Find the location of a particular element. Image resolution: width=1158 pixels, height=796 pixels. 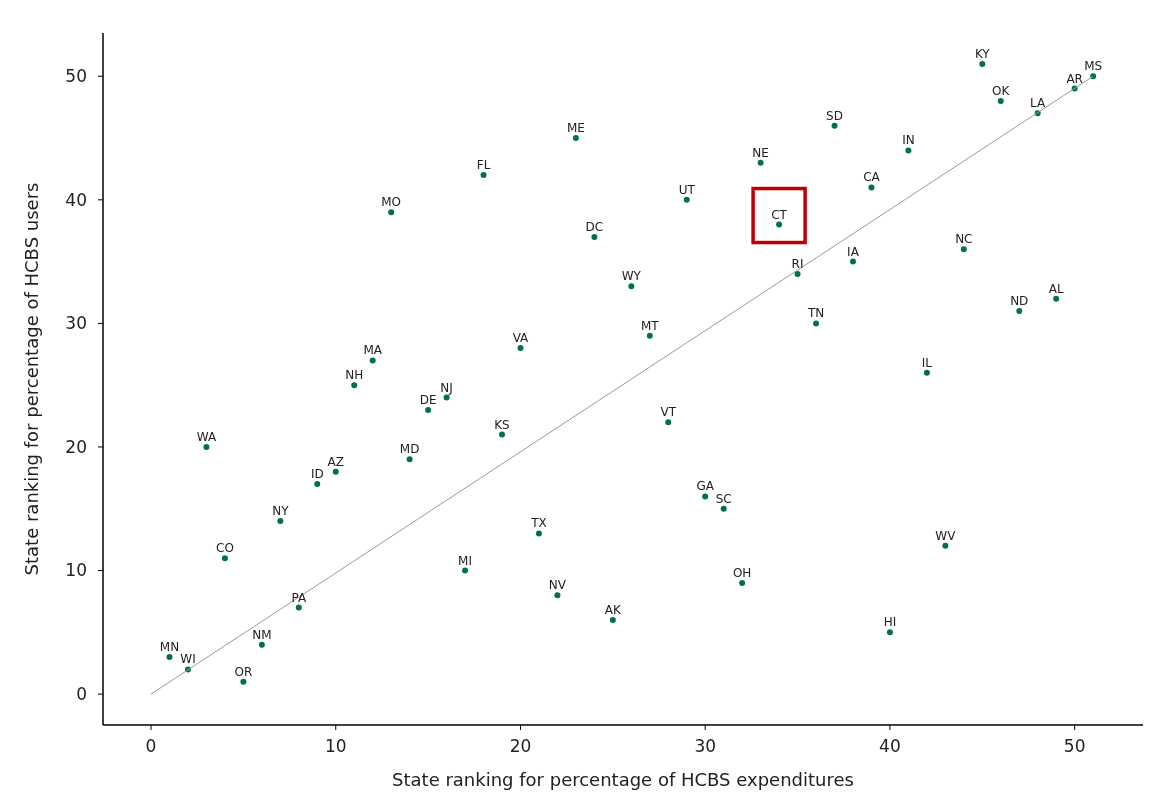

annotation: WV is located at coordinates (946, 535).